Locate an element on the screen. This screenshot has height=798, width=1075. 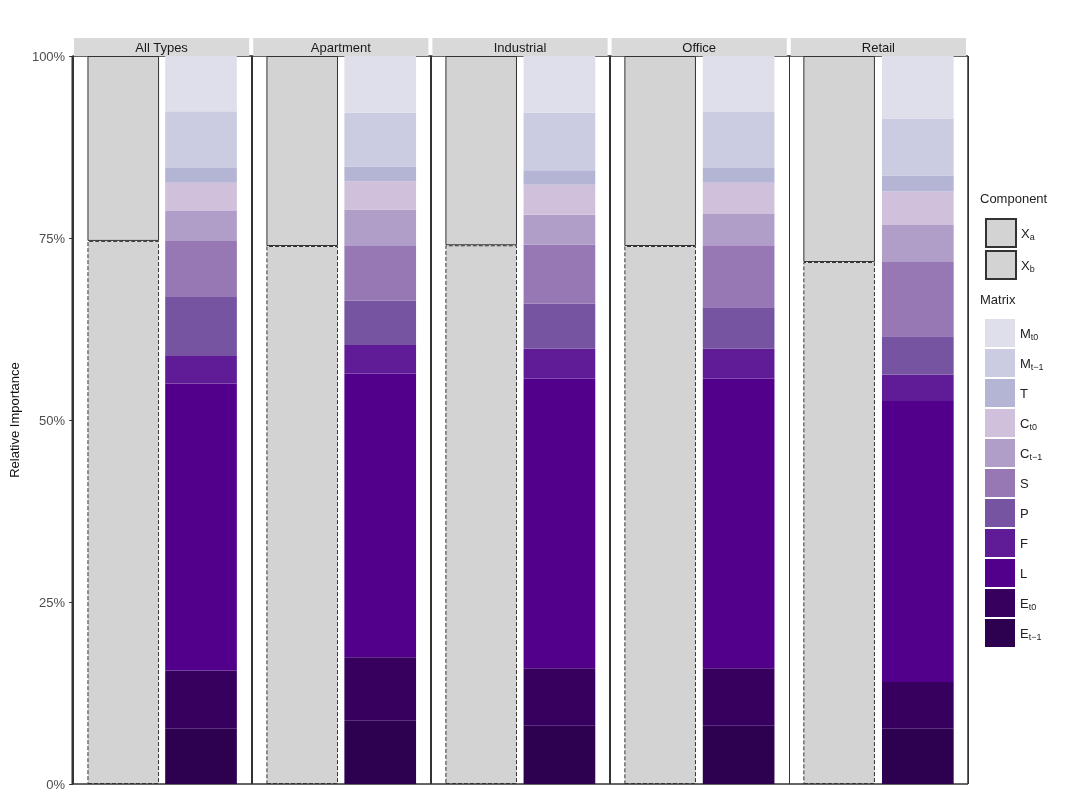
x-tick-label: Industrial is located at coordinates (520, 47).